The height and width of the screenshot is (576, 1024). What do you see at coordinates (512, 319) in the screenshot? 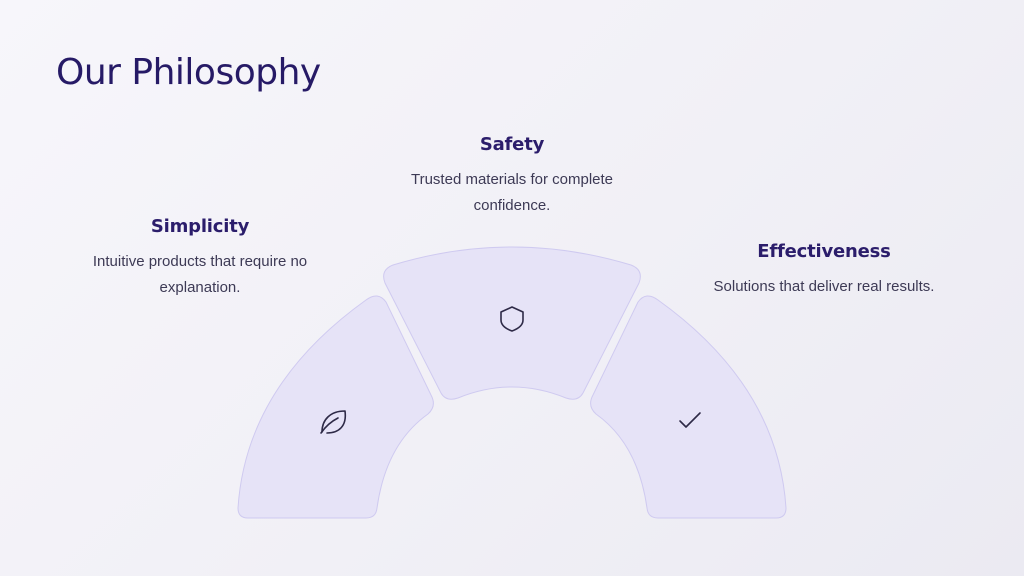
I see `shield-icon` at bounding box center [512, 319].